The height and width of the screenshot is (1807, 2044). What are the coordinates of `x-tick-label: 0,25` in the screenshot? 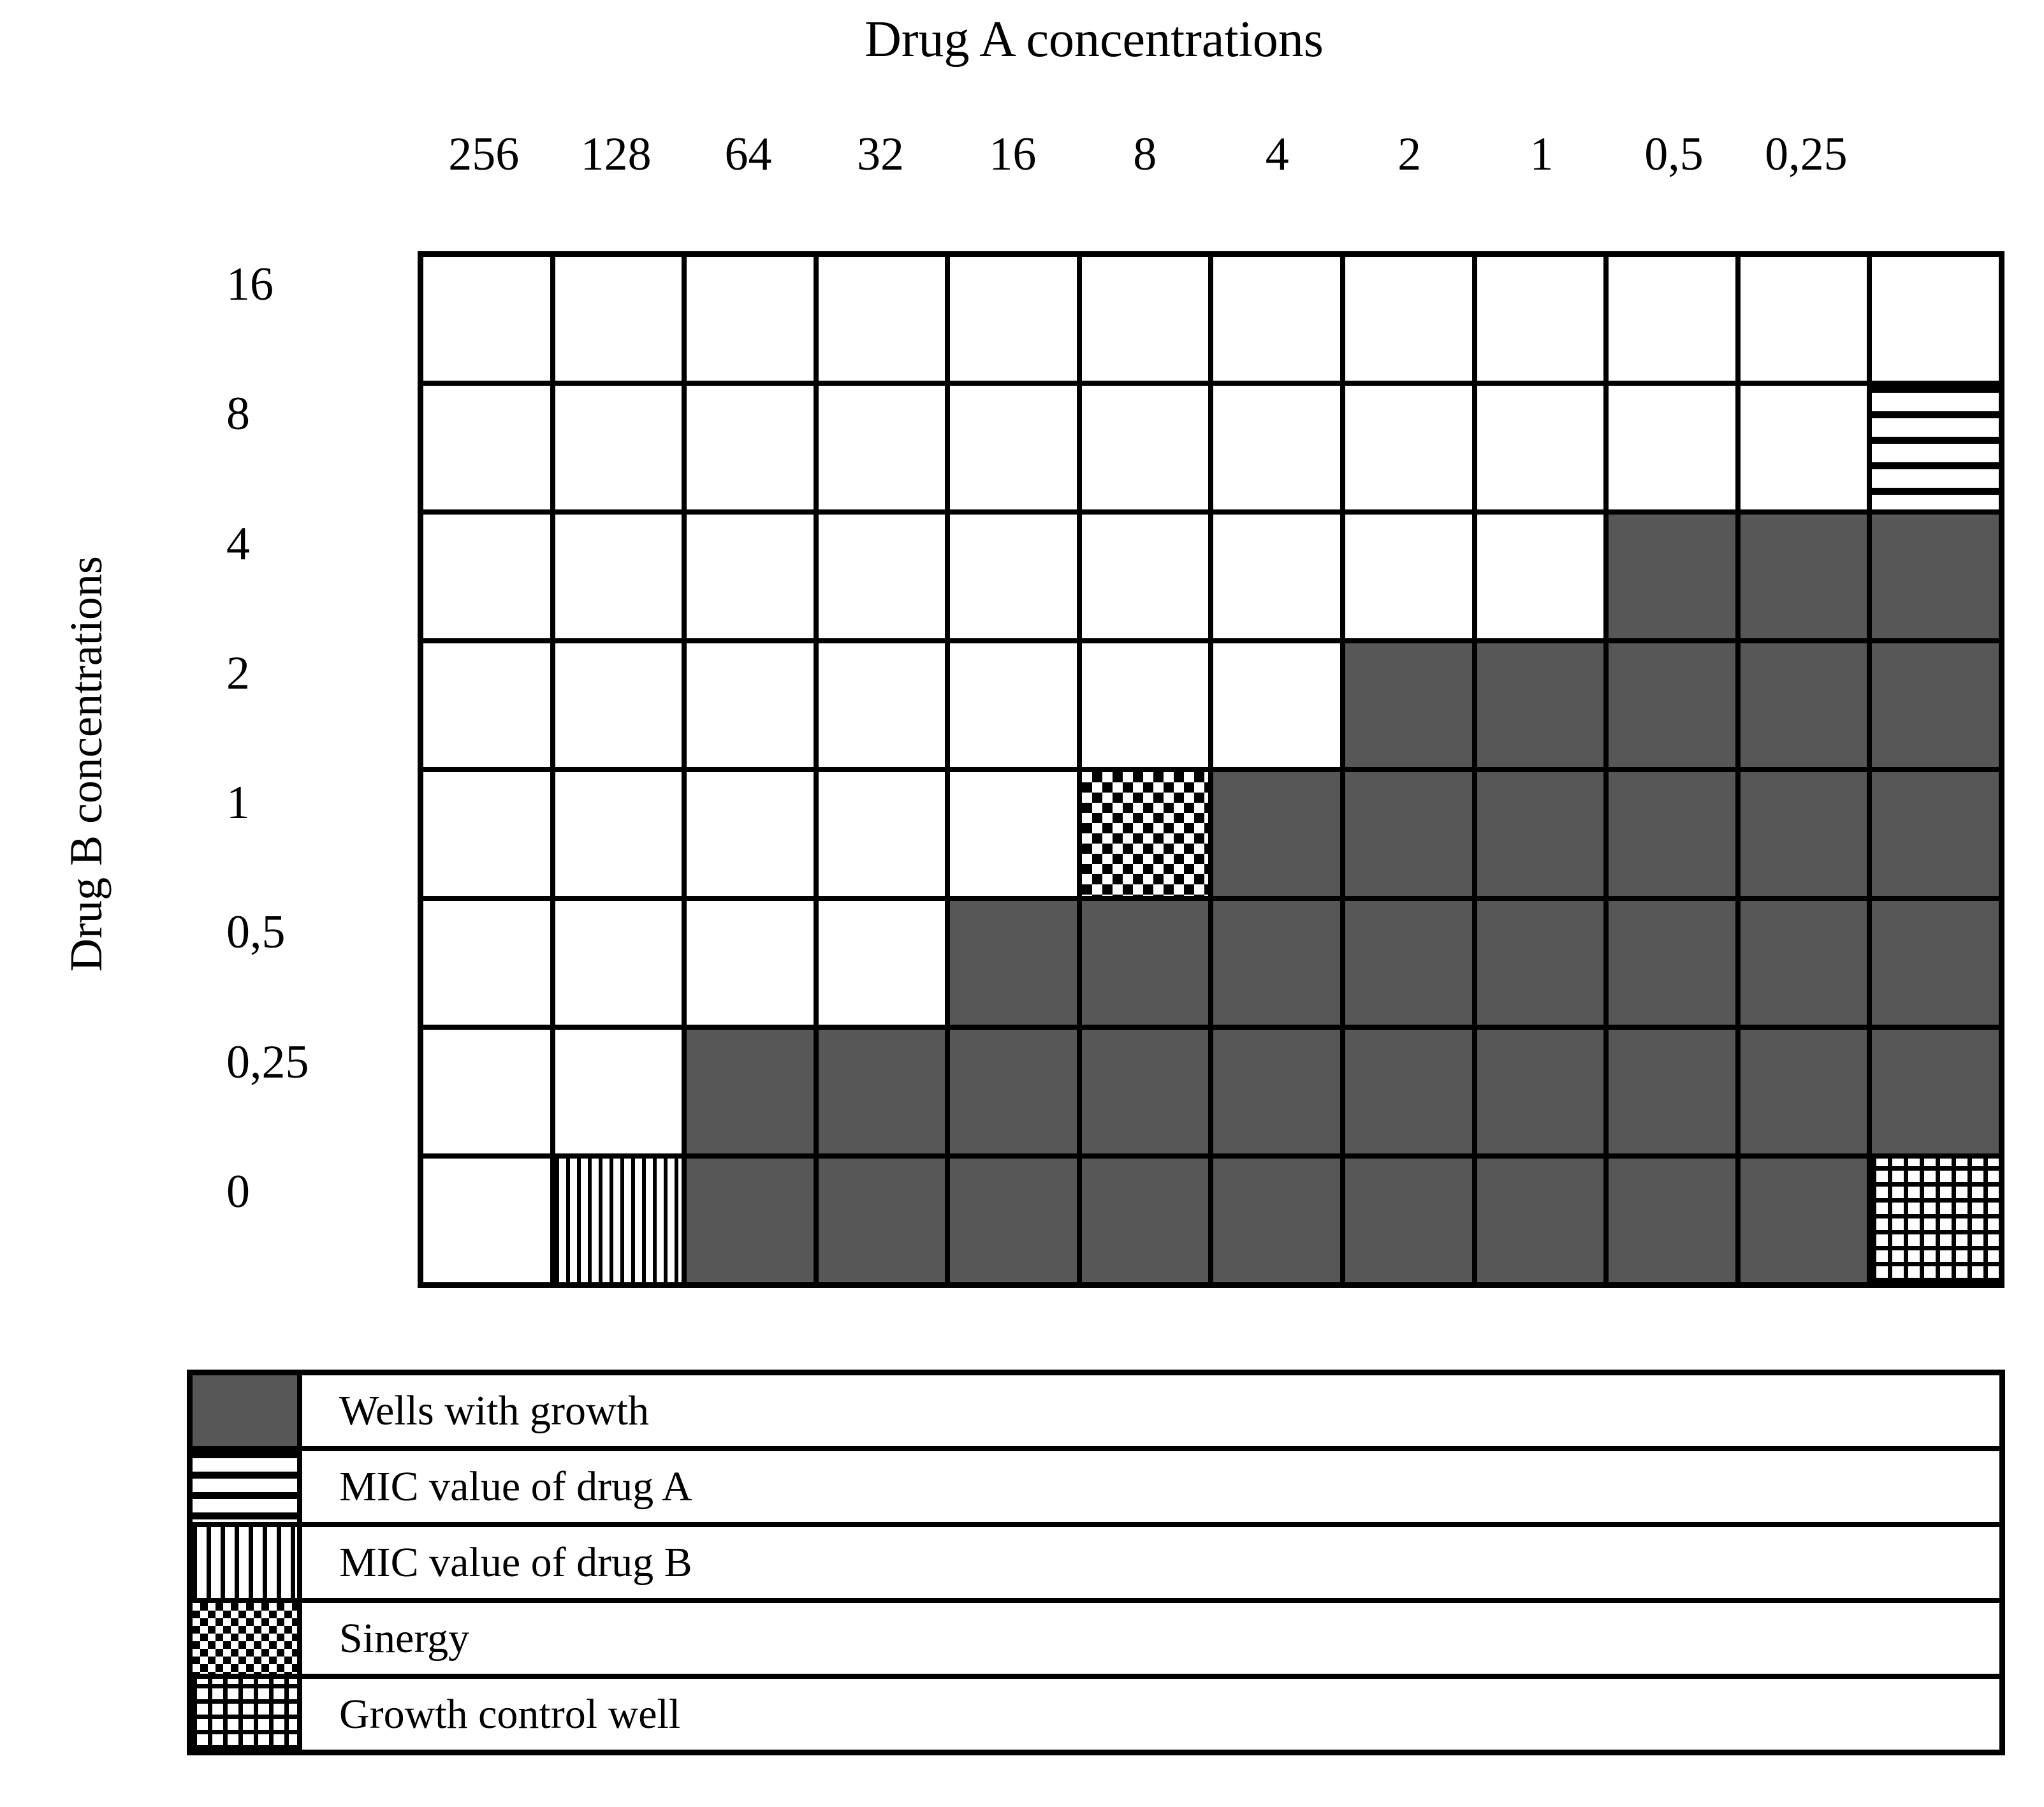 It's located at (1807, 154).